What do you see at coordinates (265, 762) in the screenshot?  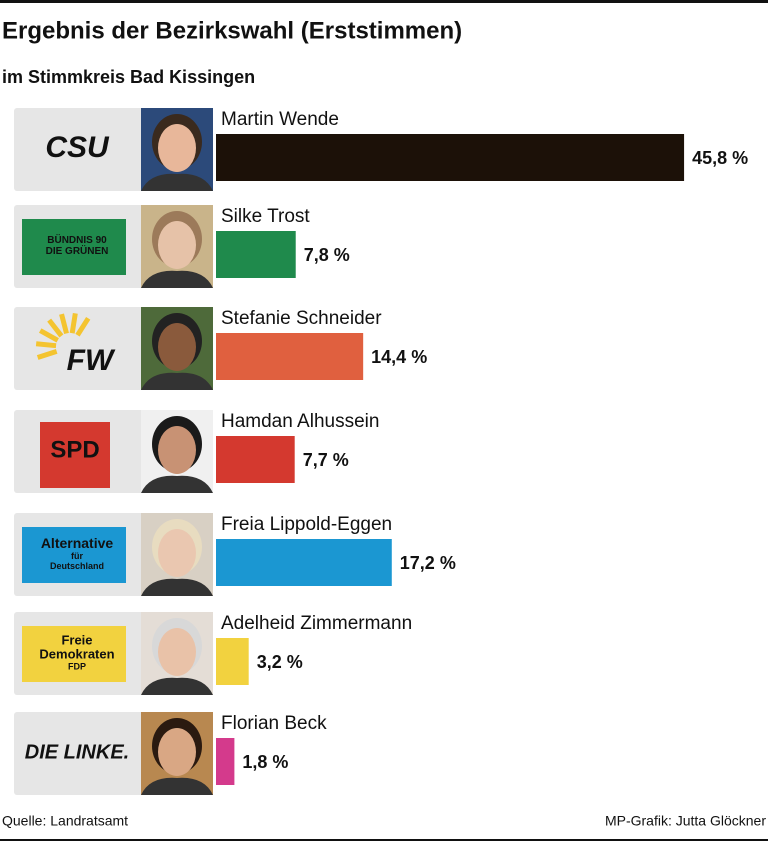 I see `value-label: 1,8 %` at bounding box center [265, 762].